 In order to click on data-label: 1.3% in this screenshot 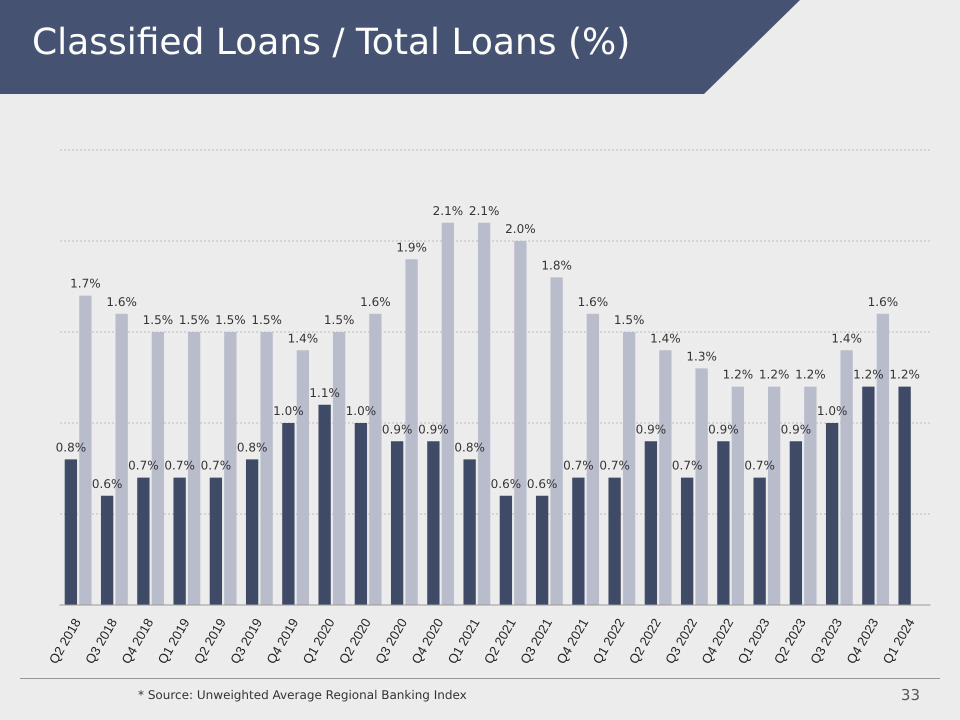, I will do `click(701, 357)`.